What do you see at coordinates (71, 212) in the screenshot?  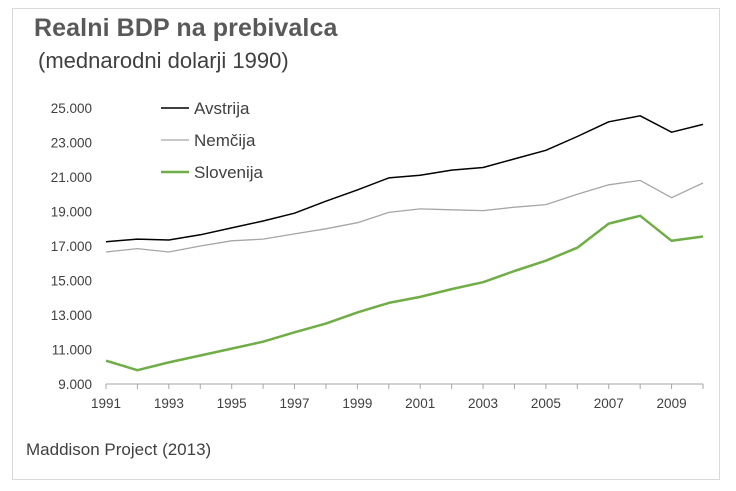 I see `y-tick-label: 19.000` at bounding box center [71, 212].